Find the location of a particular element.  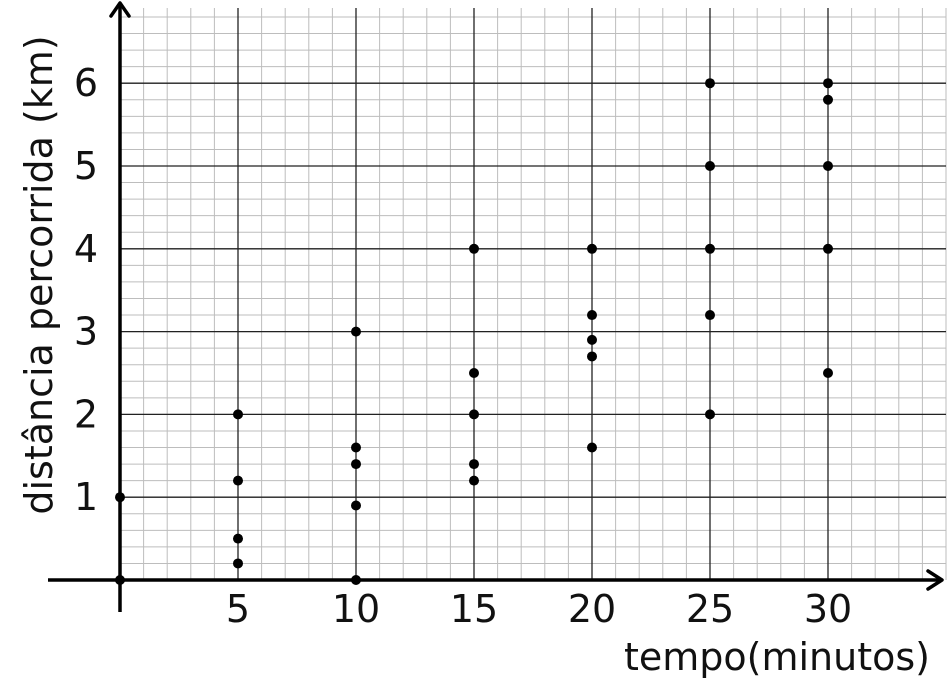

x-tick-label: 15 is located at coordinates (474, 609).